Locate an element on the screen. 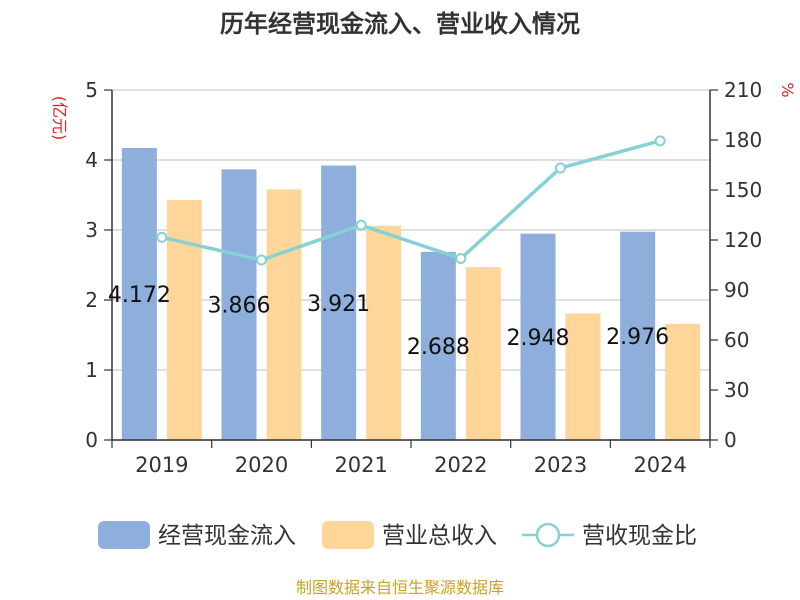 This screenshot has height=600, width=800. bar-data-label: 2.948 is located at coordinates (538, 338).